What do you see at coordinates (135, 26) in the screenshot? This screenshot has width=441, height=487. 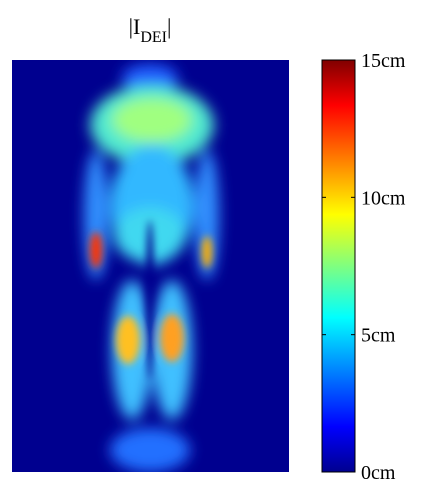 I see `title-main: |I` at bounding box center [135, 26].